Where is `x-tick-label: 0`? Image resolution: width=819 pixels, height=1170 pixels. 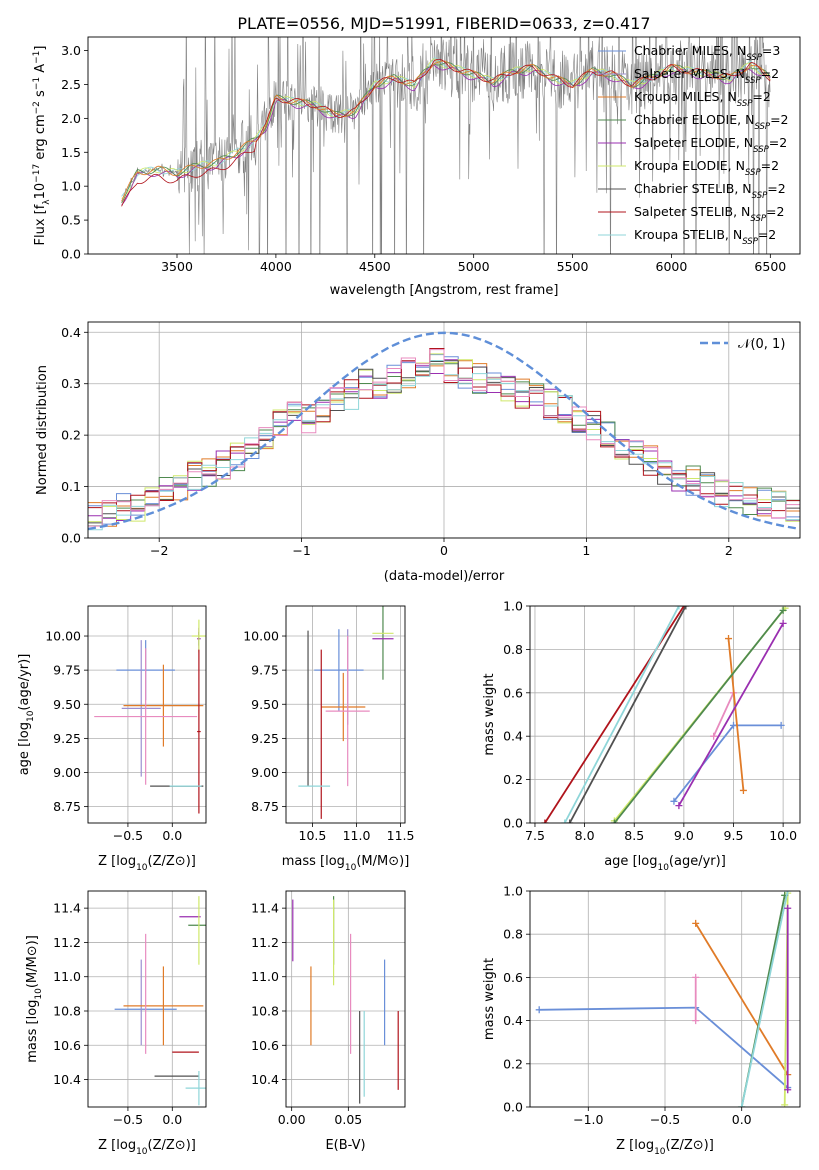 x-tick-label: 0 is located at coordinates (444, 550).